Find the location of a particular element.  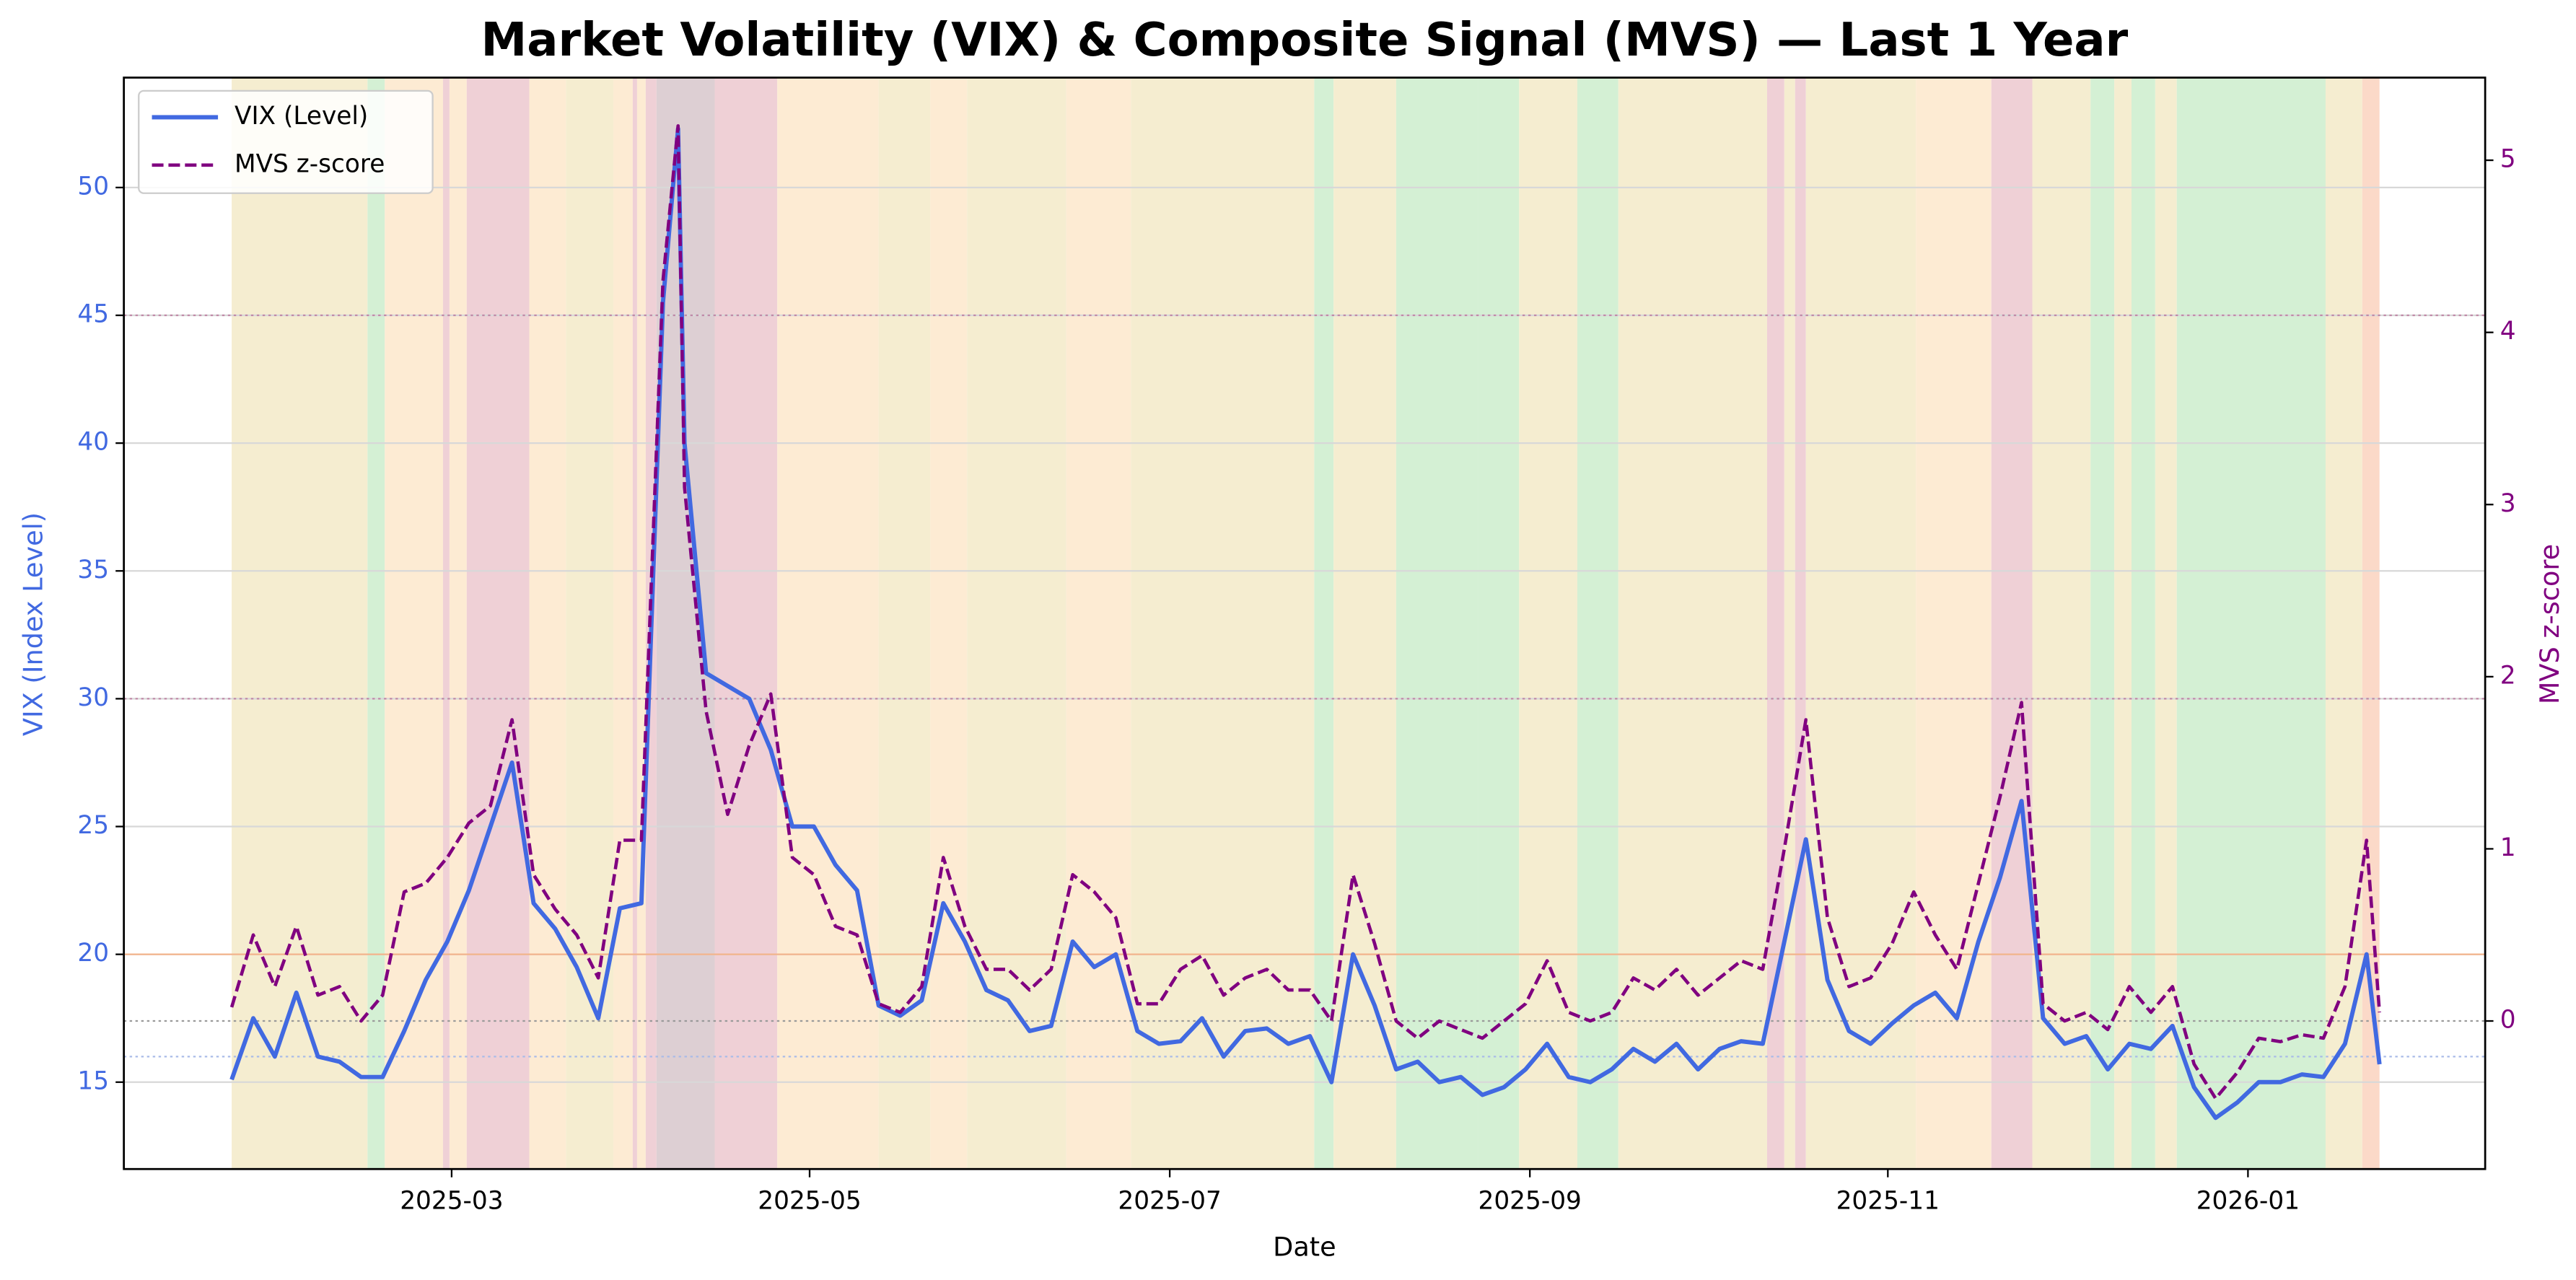

y-tick-label: 15 is located at coordinates (93, 1080).